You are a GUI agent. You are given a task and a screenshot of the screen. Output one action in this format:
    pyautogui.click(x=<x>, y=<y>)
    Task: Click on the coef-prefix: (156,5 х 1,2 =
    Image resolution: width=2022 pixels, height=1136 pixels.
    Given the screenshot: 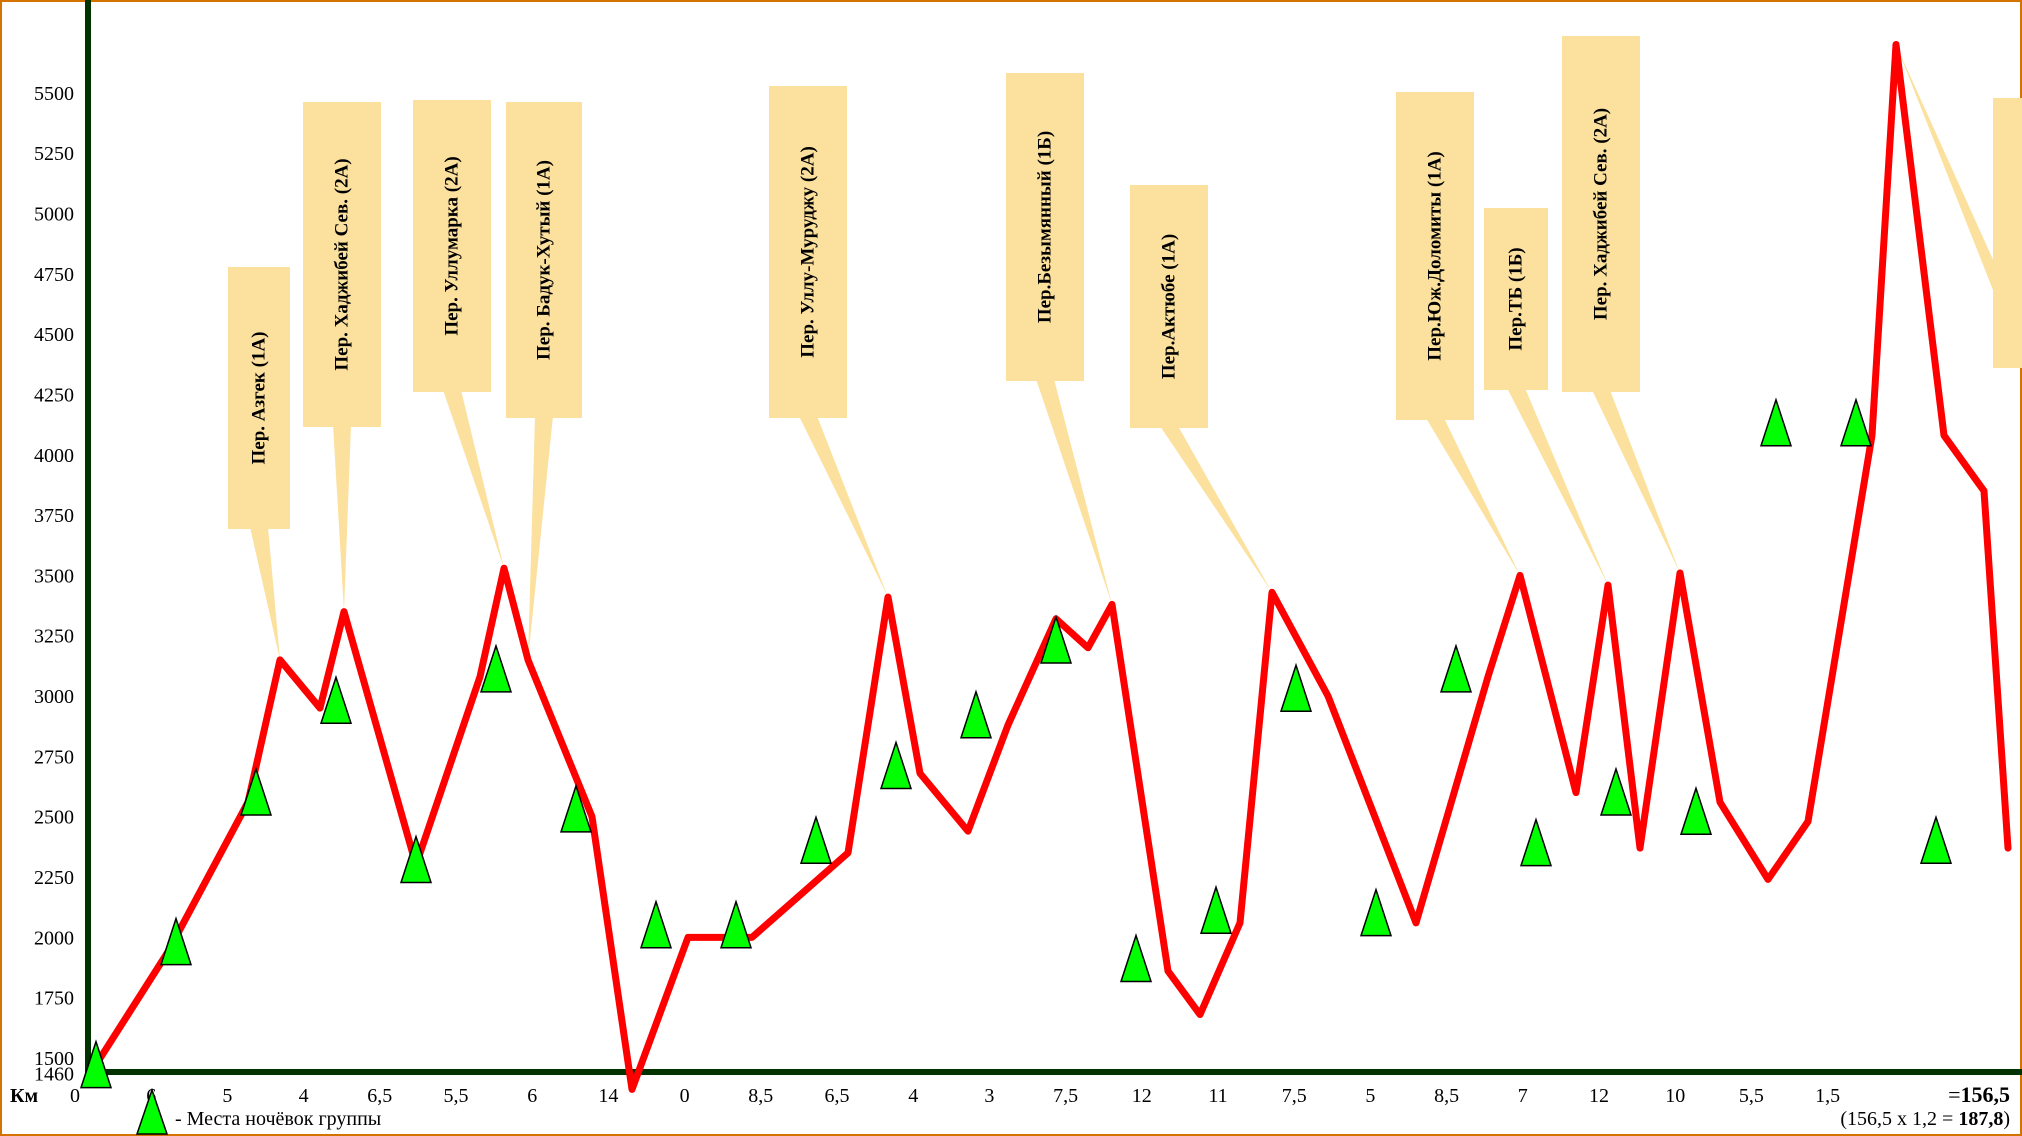 What is the action you would take?
    pyautogui.click(x=1899, y=1119)
    